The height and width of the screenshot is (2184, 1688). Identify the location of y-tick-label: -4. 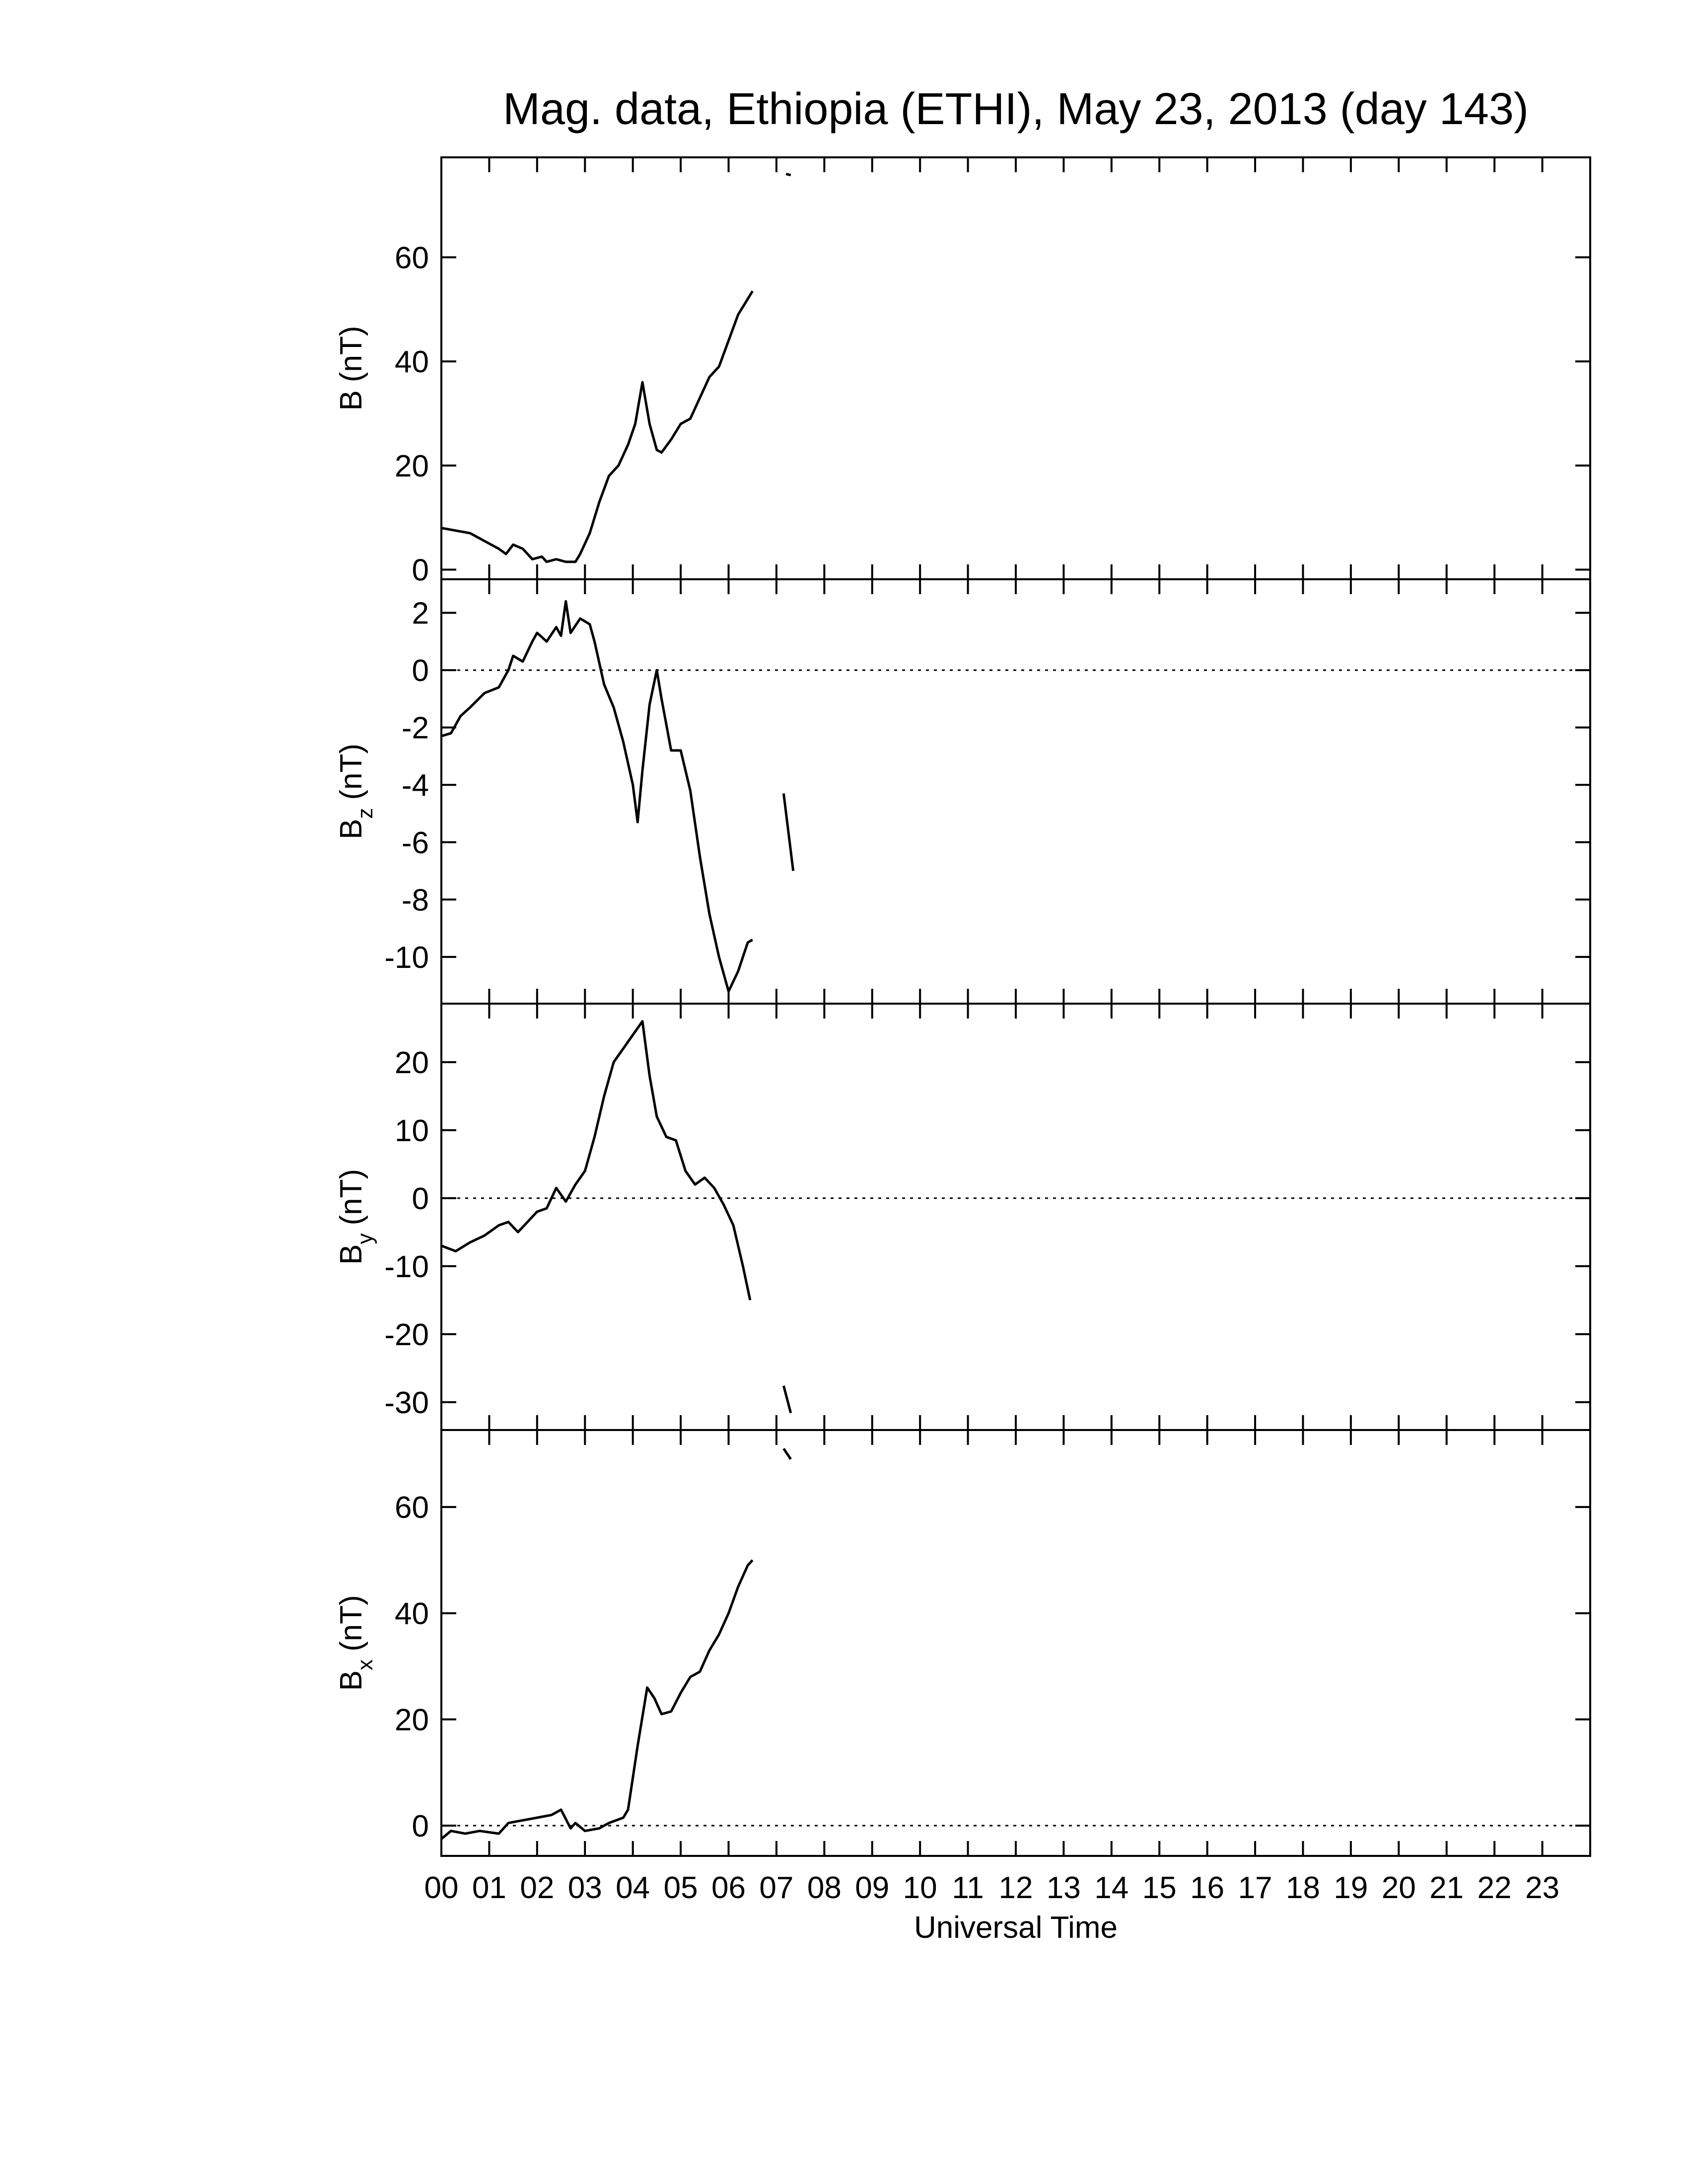
(415, 785).